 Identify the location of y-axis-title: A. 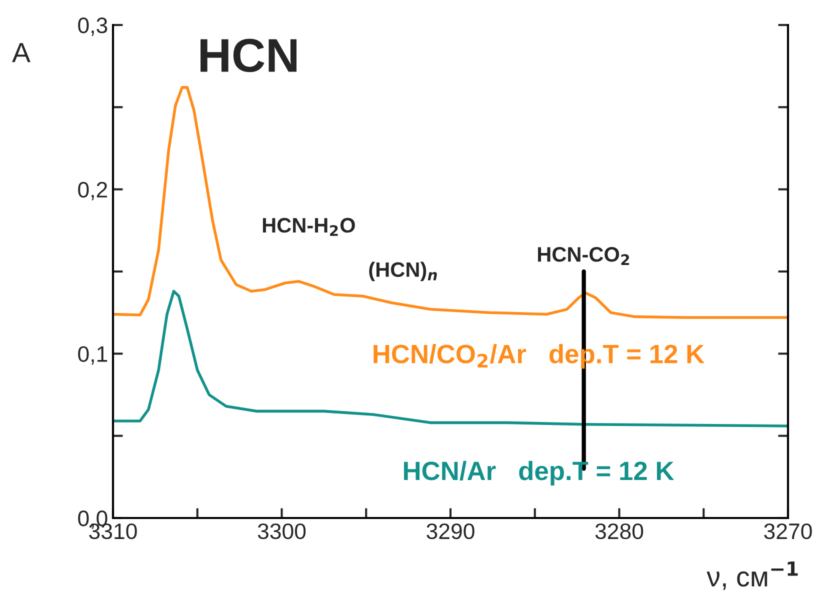
(21, 52).